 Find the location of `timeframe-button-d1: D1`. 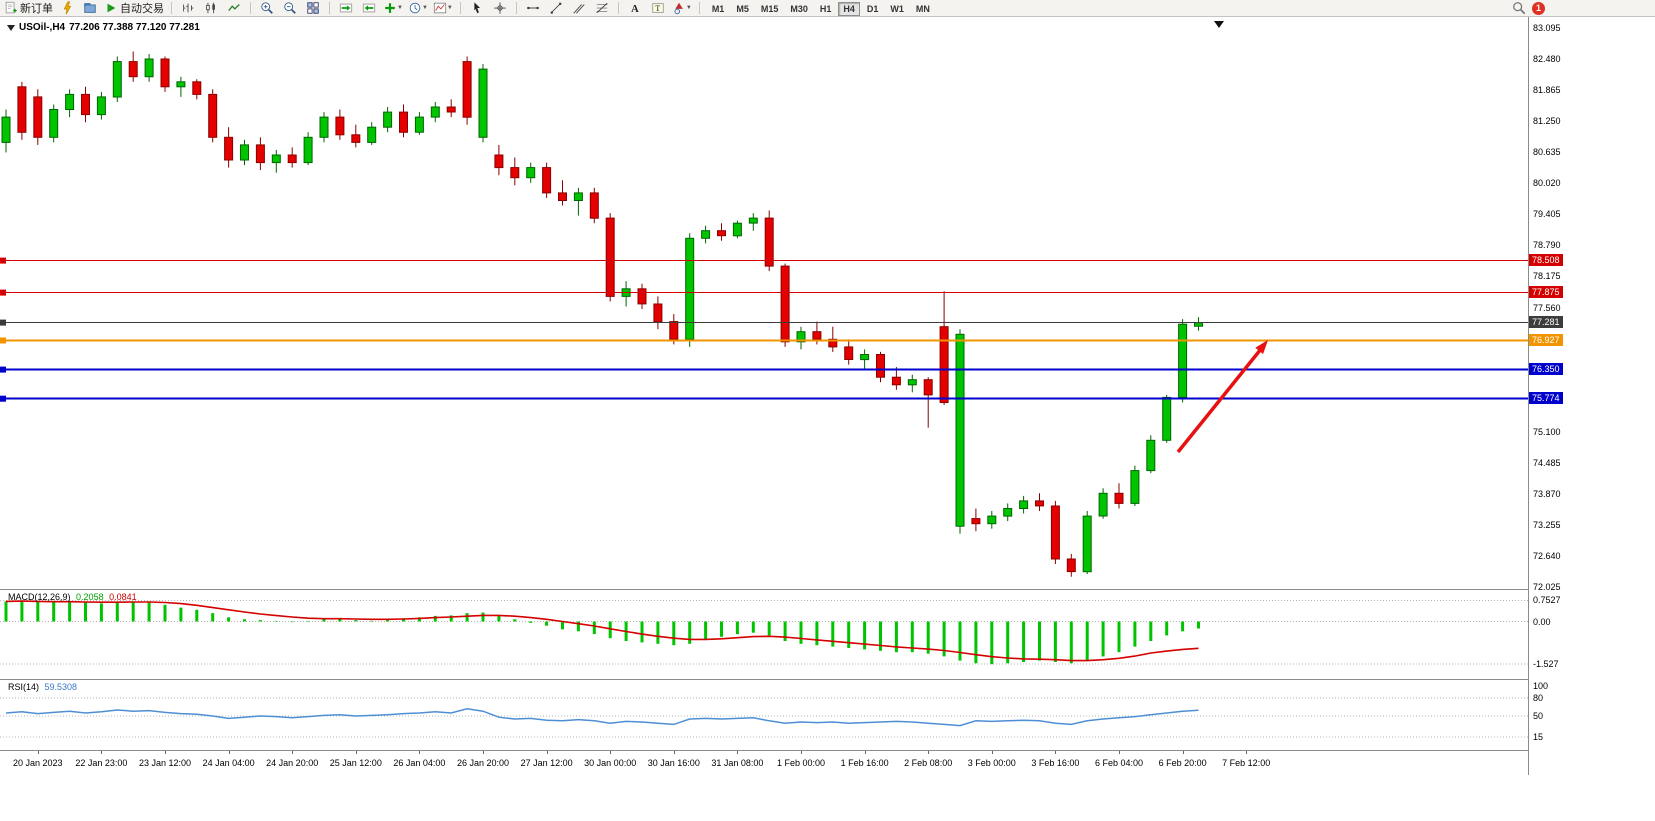

timeframe-button-d1: D1 is located at coordinates (872, 9).